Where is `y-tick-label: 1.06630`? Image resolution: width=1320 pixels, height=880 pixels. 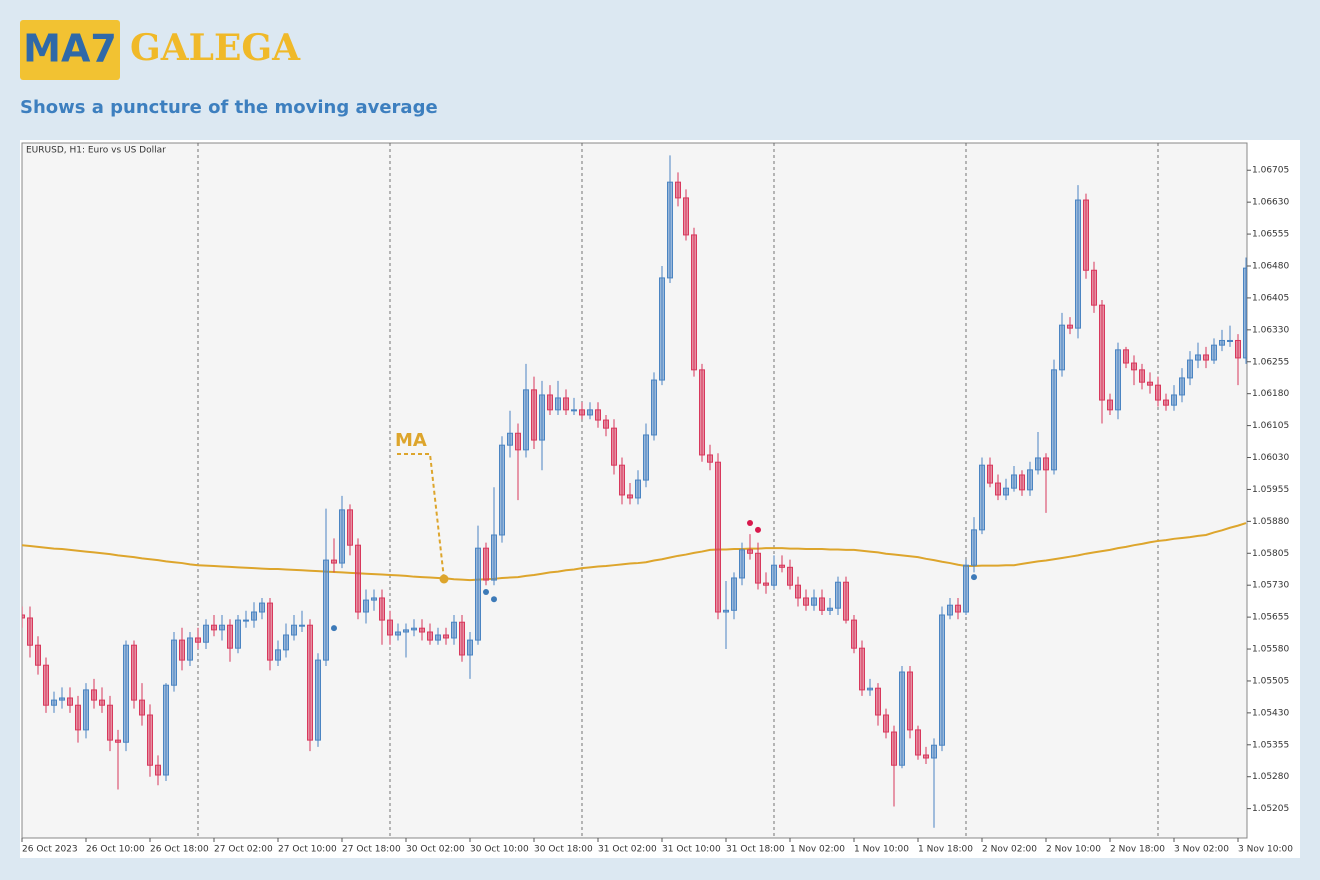 y-tick-label: 1.06630 is located at coordinates (1270, 203).